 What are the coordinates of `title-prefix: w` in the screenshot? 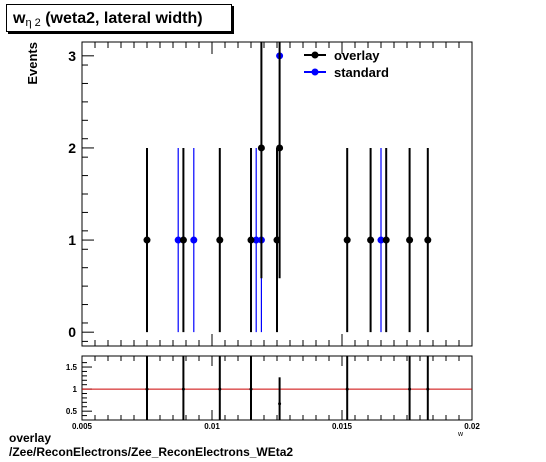 It's located at (19, 18).